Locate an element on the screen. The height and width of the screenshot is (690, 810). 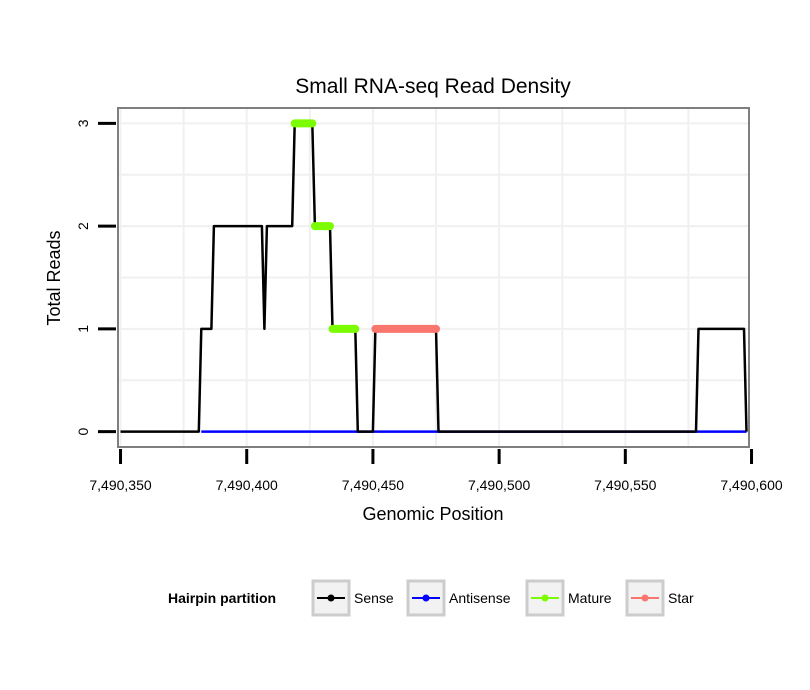
x-axis-label: Genomic Position is located at coordinates (432, 514).